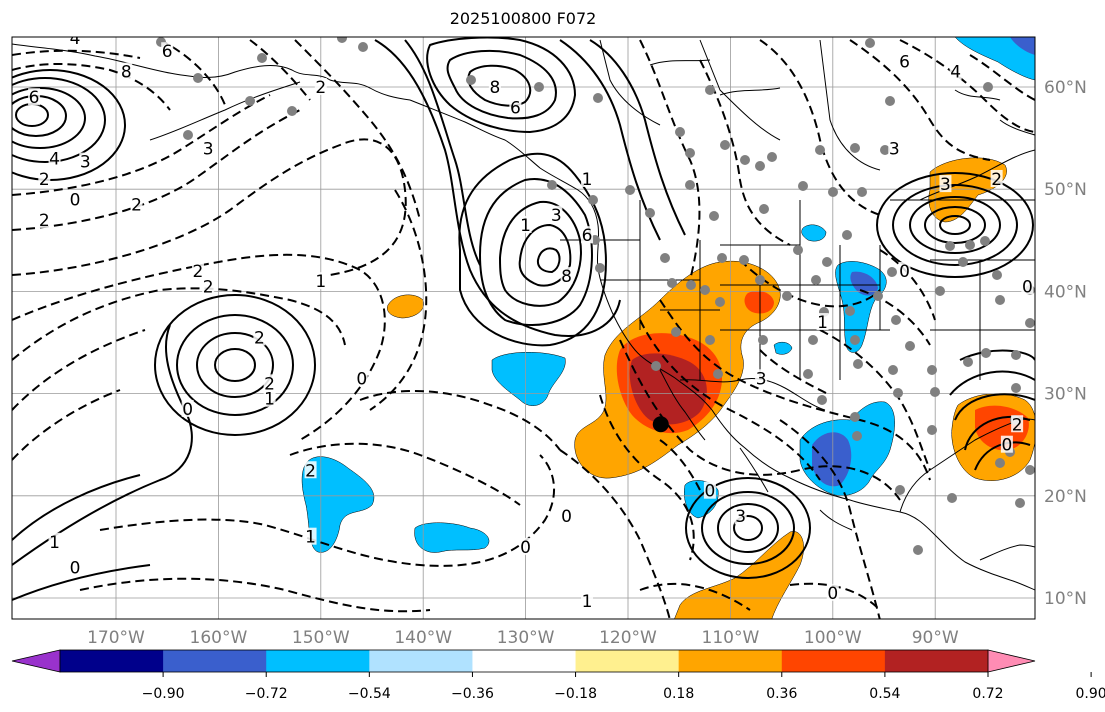 This screenshot has width=1105, height=712. What do you see at coordinates (321, 638) in the screenshot?
I see `lon-tick-label: 150°W` at bounding box center [321, 638].